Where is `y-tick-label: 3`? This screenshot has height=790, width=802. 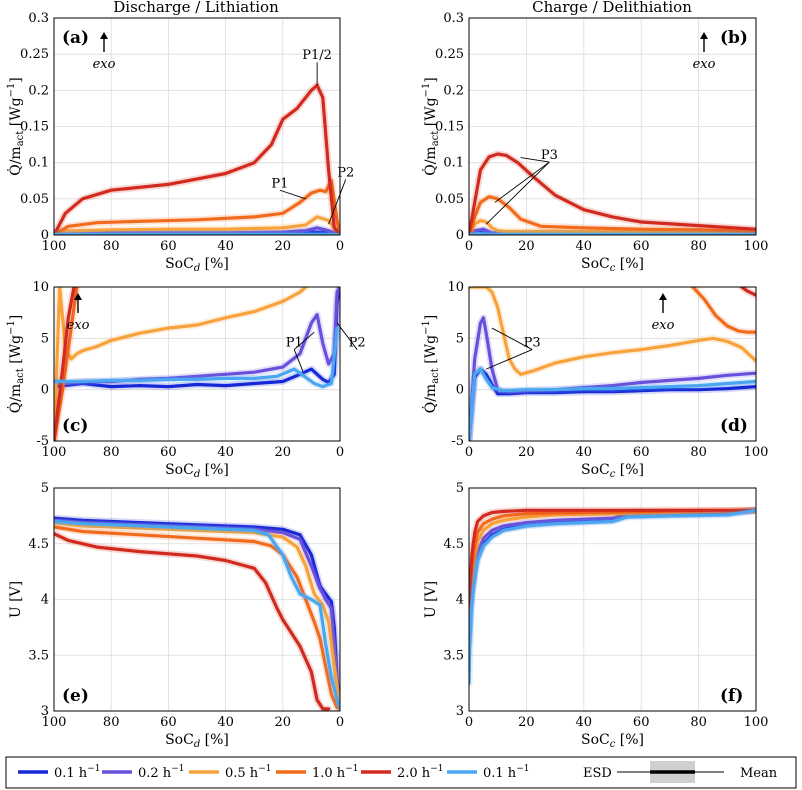
y-tick-label: 3 is located at coordinates (45, 711).